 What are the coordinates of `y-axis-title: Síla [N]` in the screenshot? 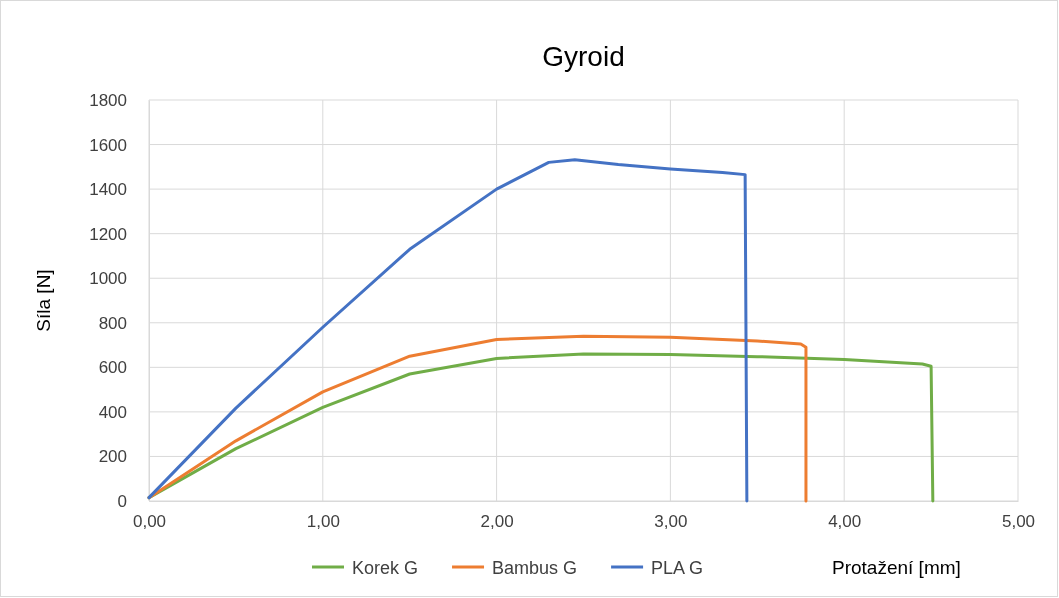 It's located at (43, 300).